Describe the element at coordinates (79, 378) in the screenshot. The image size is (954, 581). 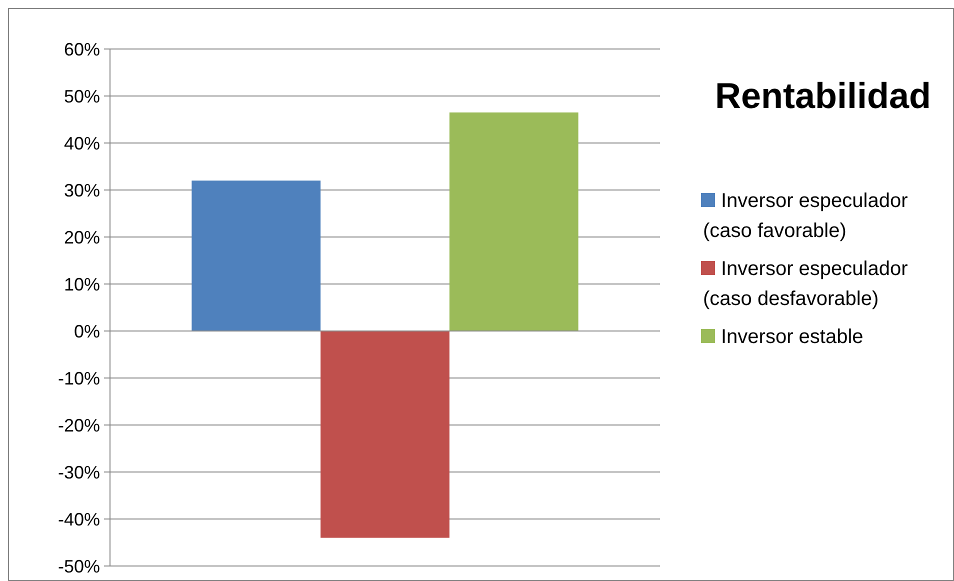
I see `y-tick-label: -10%` at that location.